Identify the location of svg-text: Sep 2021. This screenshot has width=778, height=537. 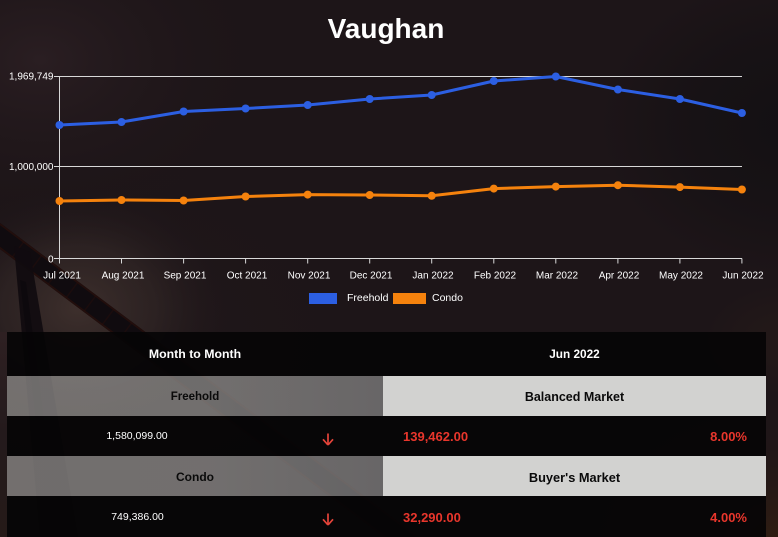
(185, 276).